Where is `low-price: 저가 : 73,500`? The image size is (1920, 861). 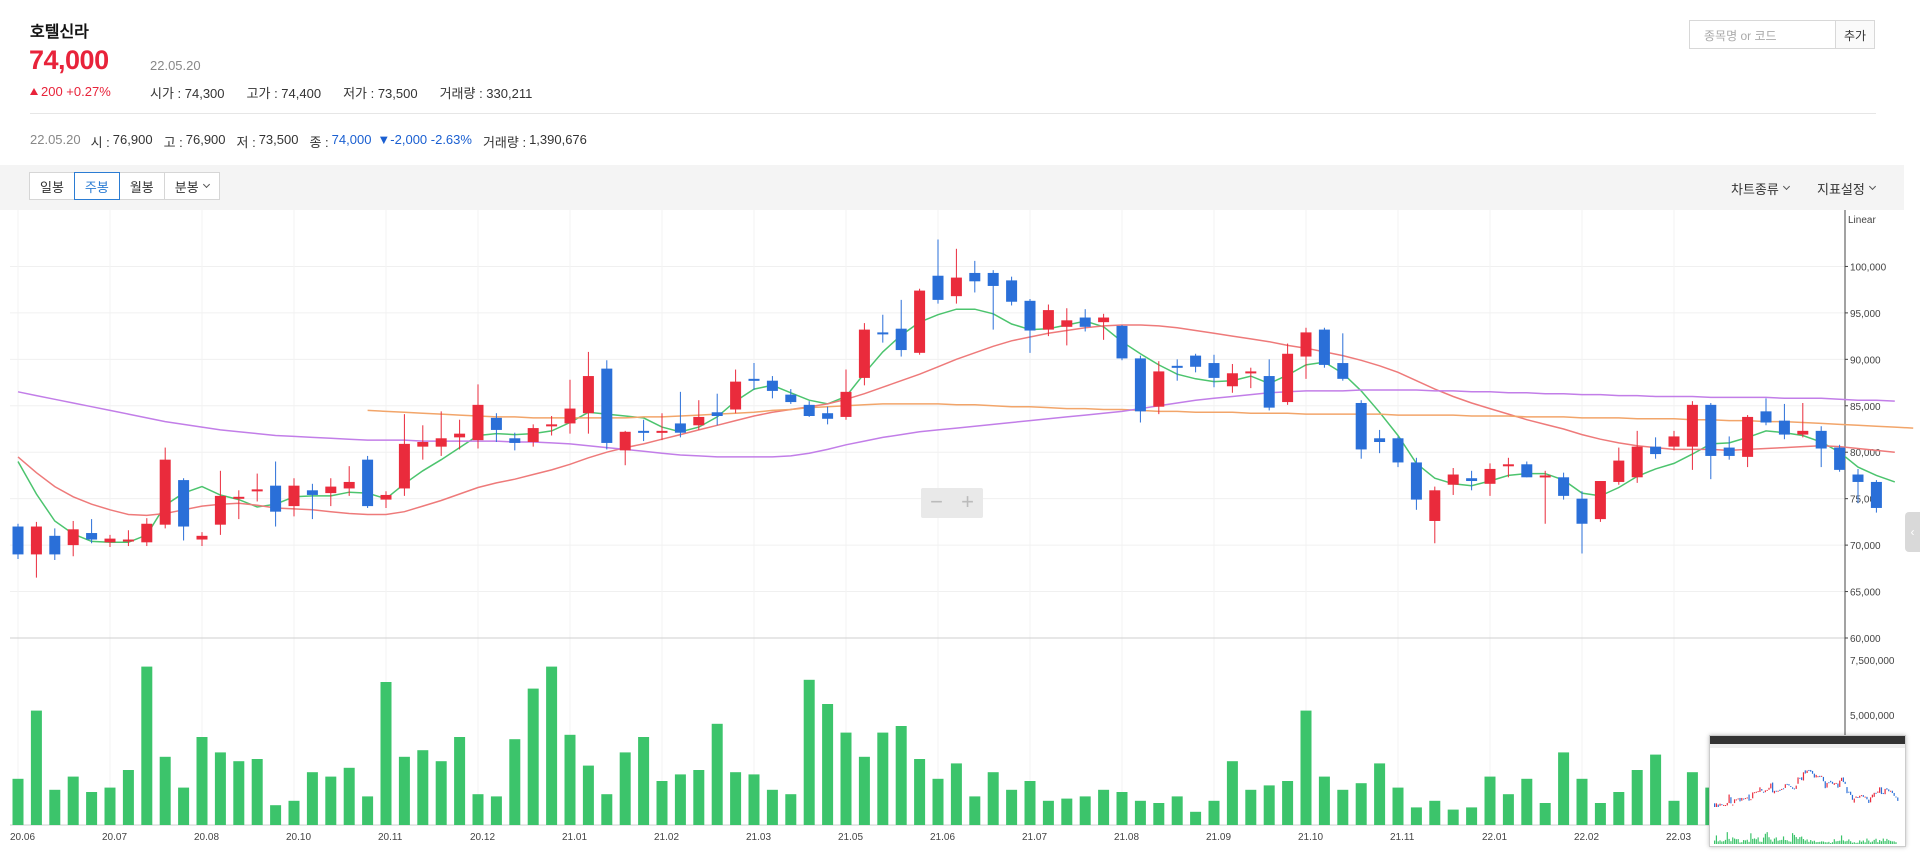
low-price: 저가 : 73,500 is located at coordinates (380, 93).